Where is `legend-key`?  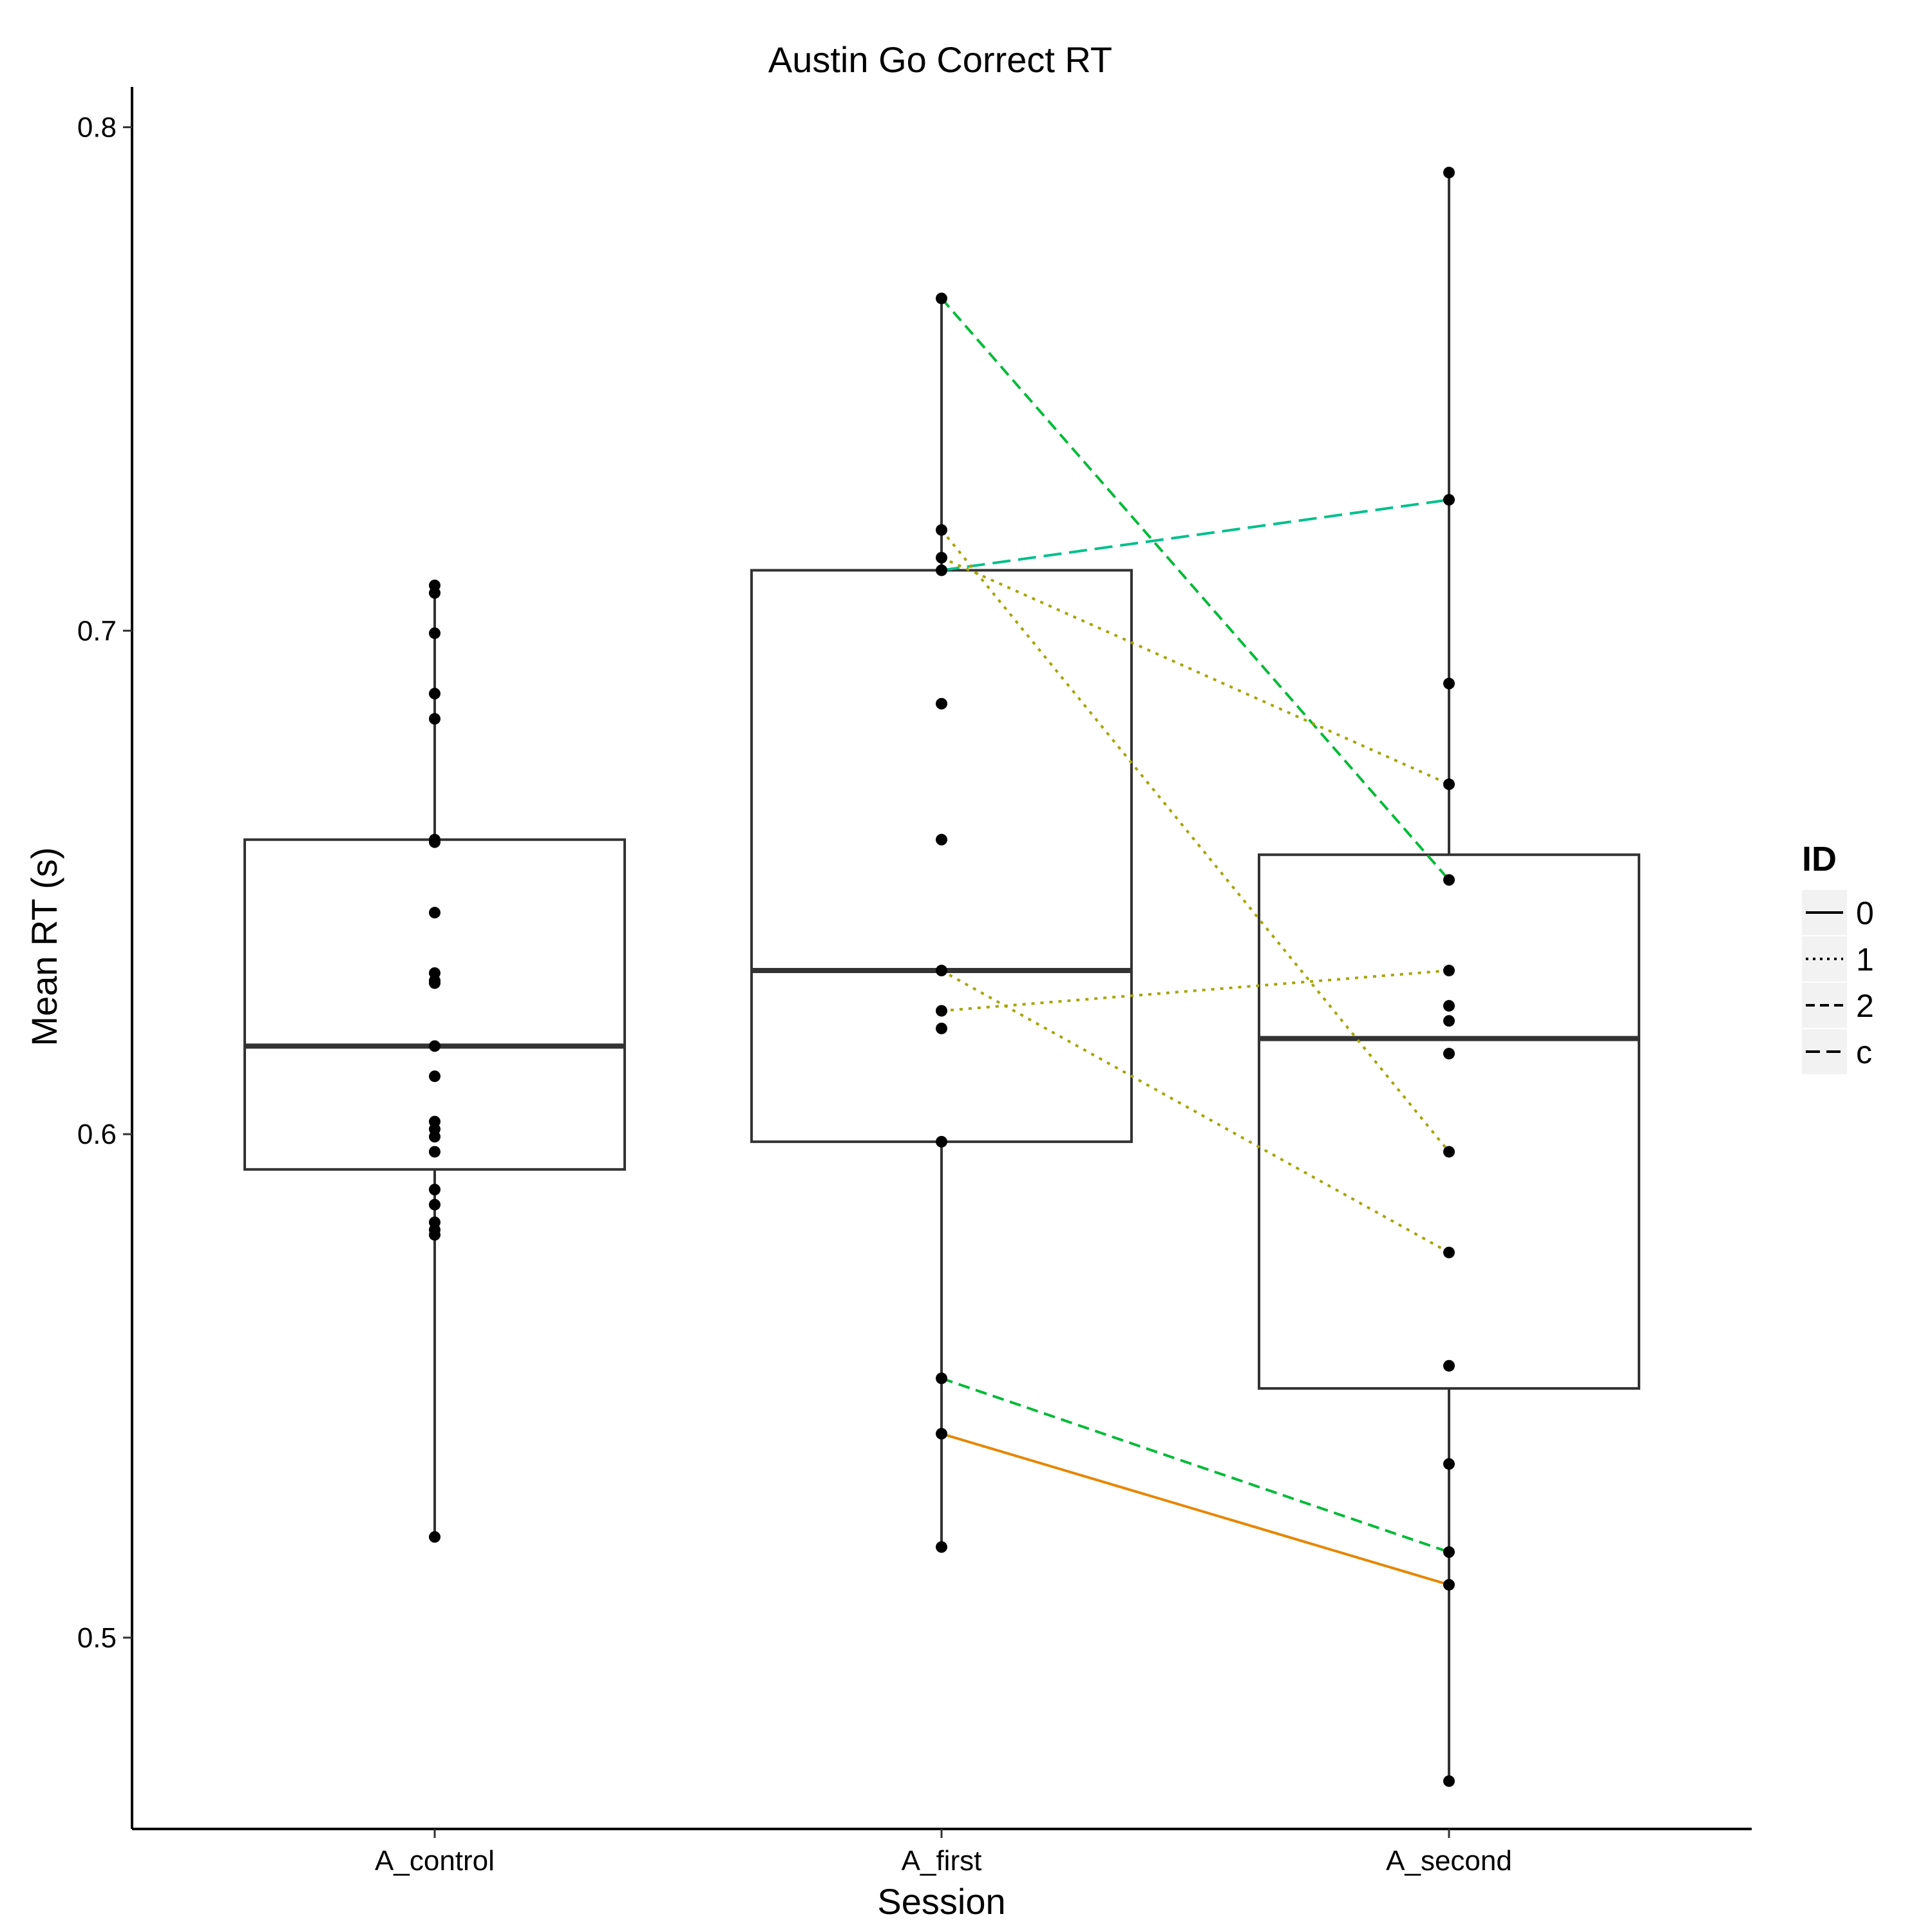
legend-key is located at coordinates (1824, 958).